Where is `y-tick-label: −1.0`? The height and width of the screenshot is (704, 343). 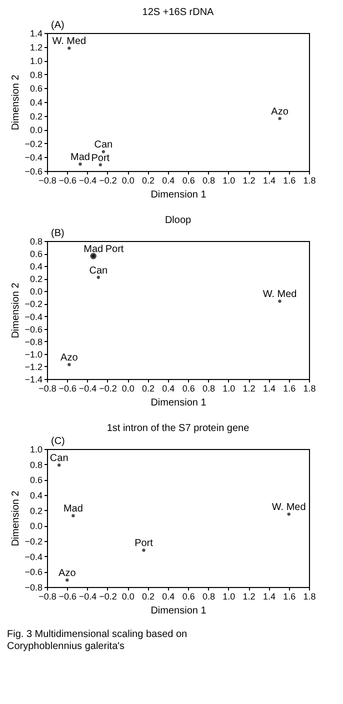
y-tick-label: −1.0 is located at coordinates (33, 354).